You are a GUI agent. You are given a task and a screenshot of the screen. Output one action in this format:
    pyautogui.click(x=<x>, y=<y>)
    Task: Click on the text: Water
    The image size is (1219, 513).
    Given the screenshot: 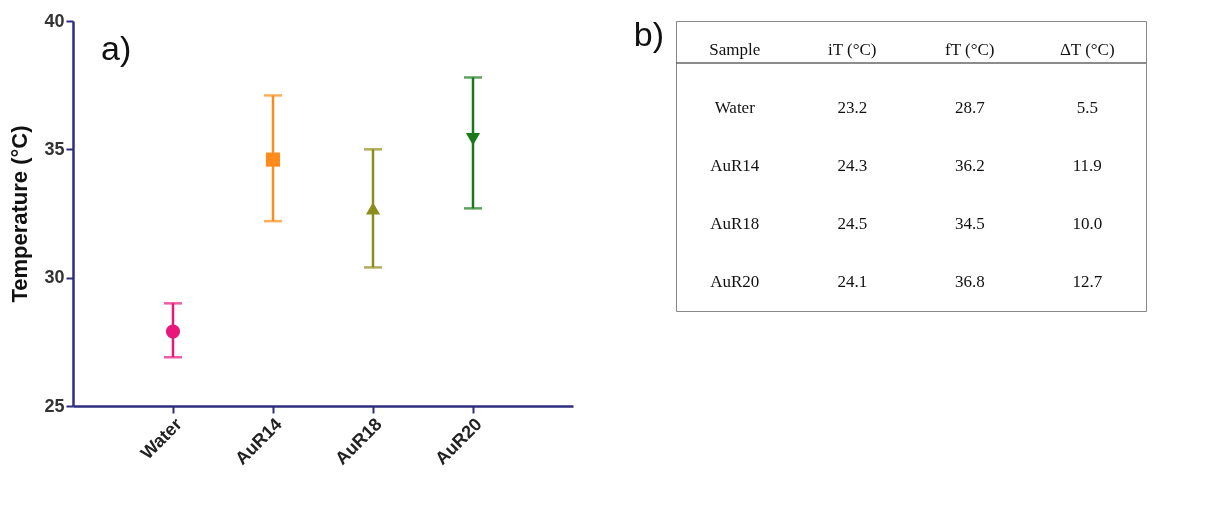 What is the action you would take?
    pyautogui.click(x=734, y=107)
    